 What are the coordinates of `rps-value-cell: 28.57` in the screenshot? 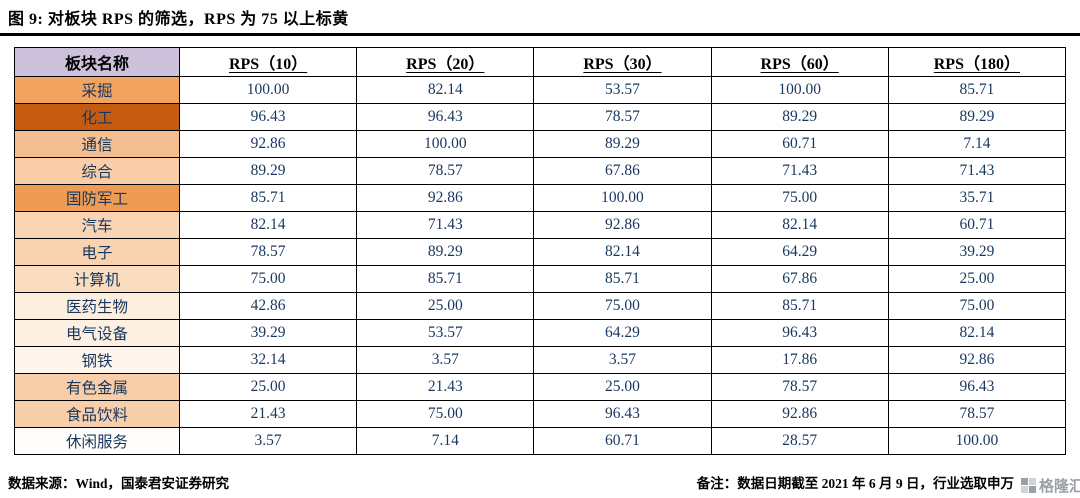 It's located at (799, 441).